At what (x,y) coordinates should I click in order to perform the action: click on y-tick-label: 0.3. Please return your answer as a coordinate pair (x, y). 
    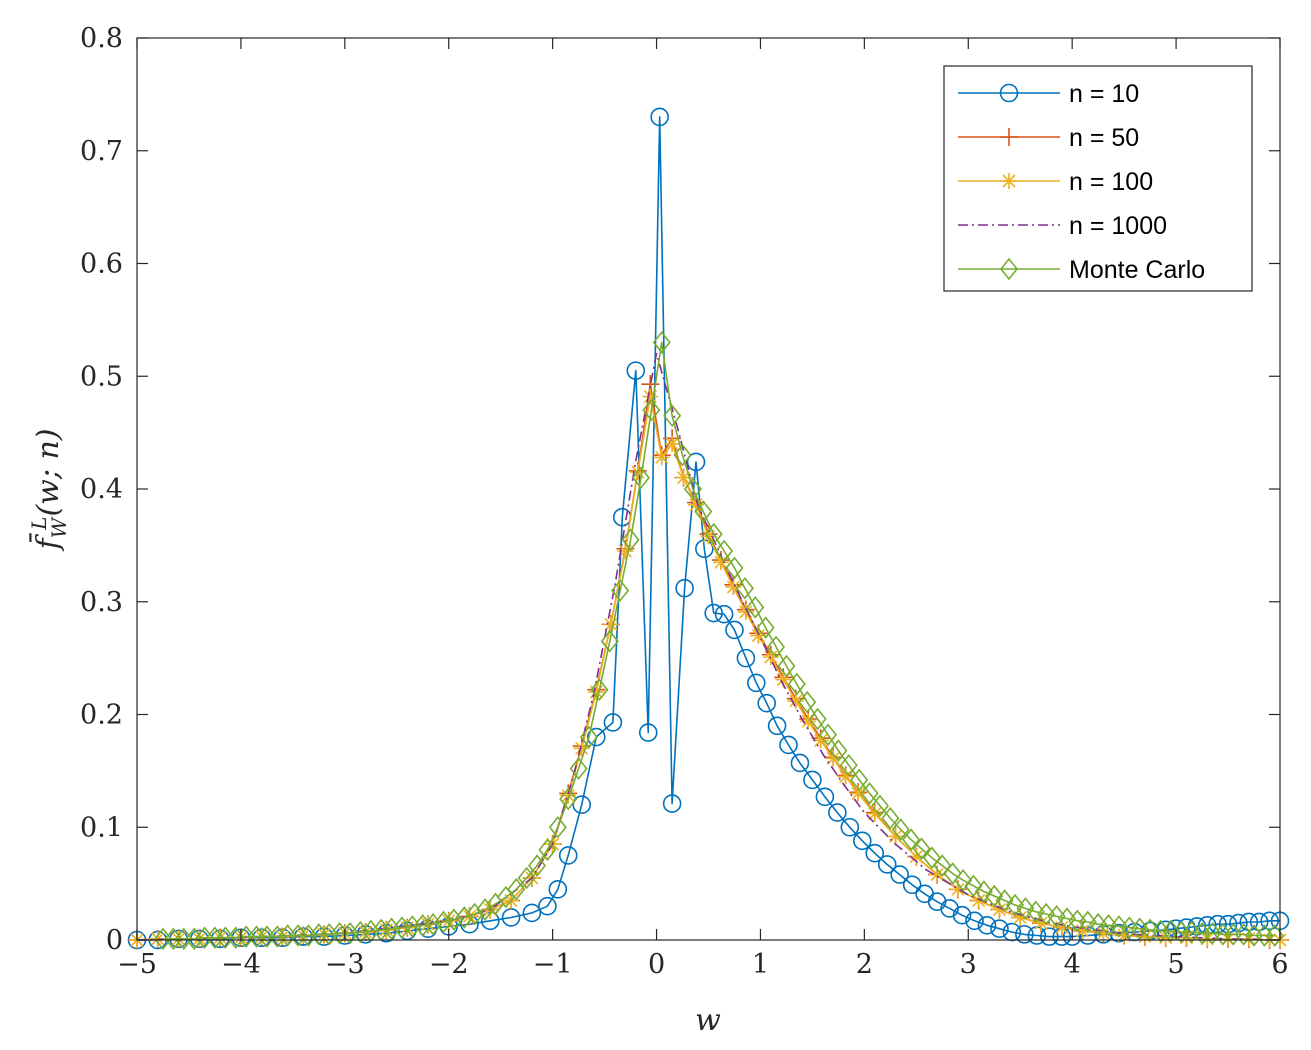
    Looking at the image, I should click on (101, 602).